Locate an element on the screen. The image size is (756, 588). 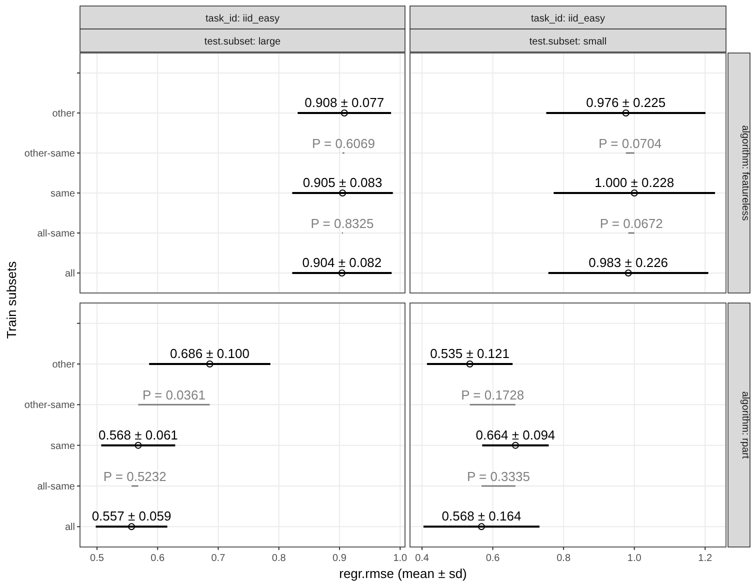
data-label: 0.686 ± 0.100 is located at coordinates (210, 353).